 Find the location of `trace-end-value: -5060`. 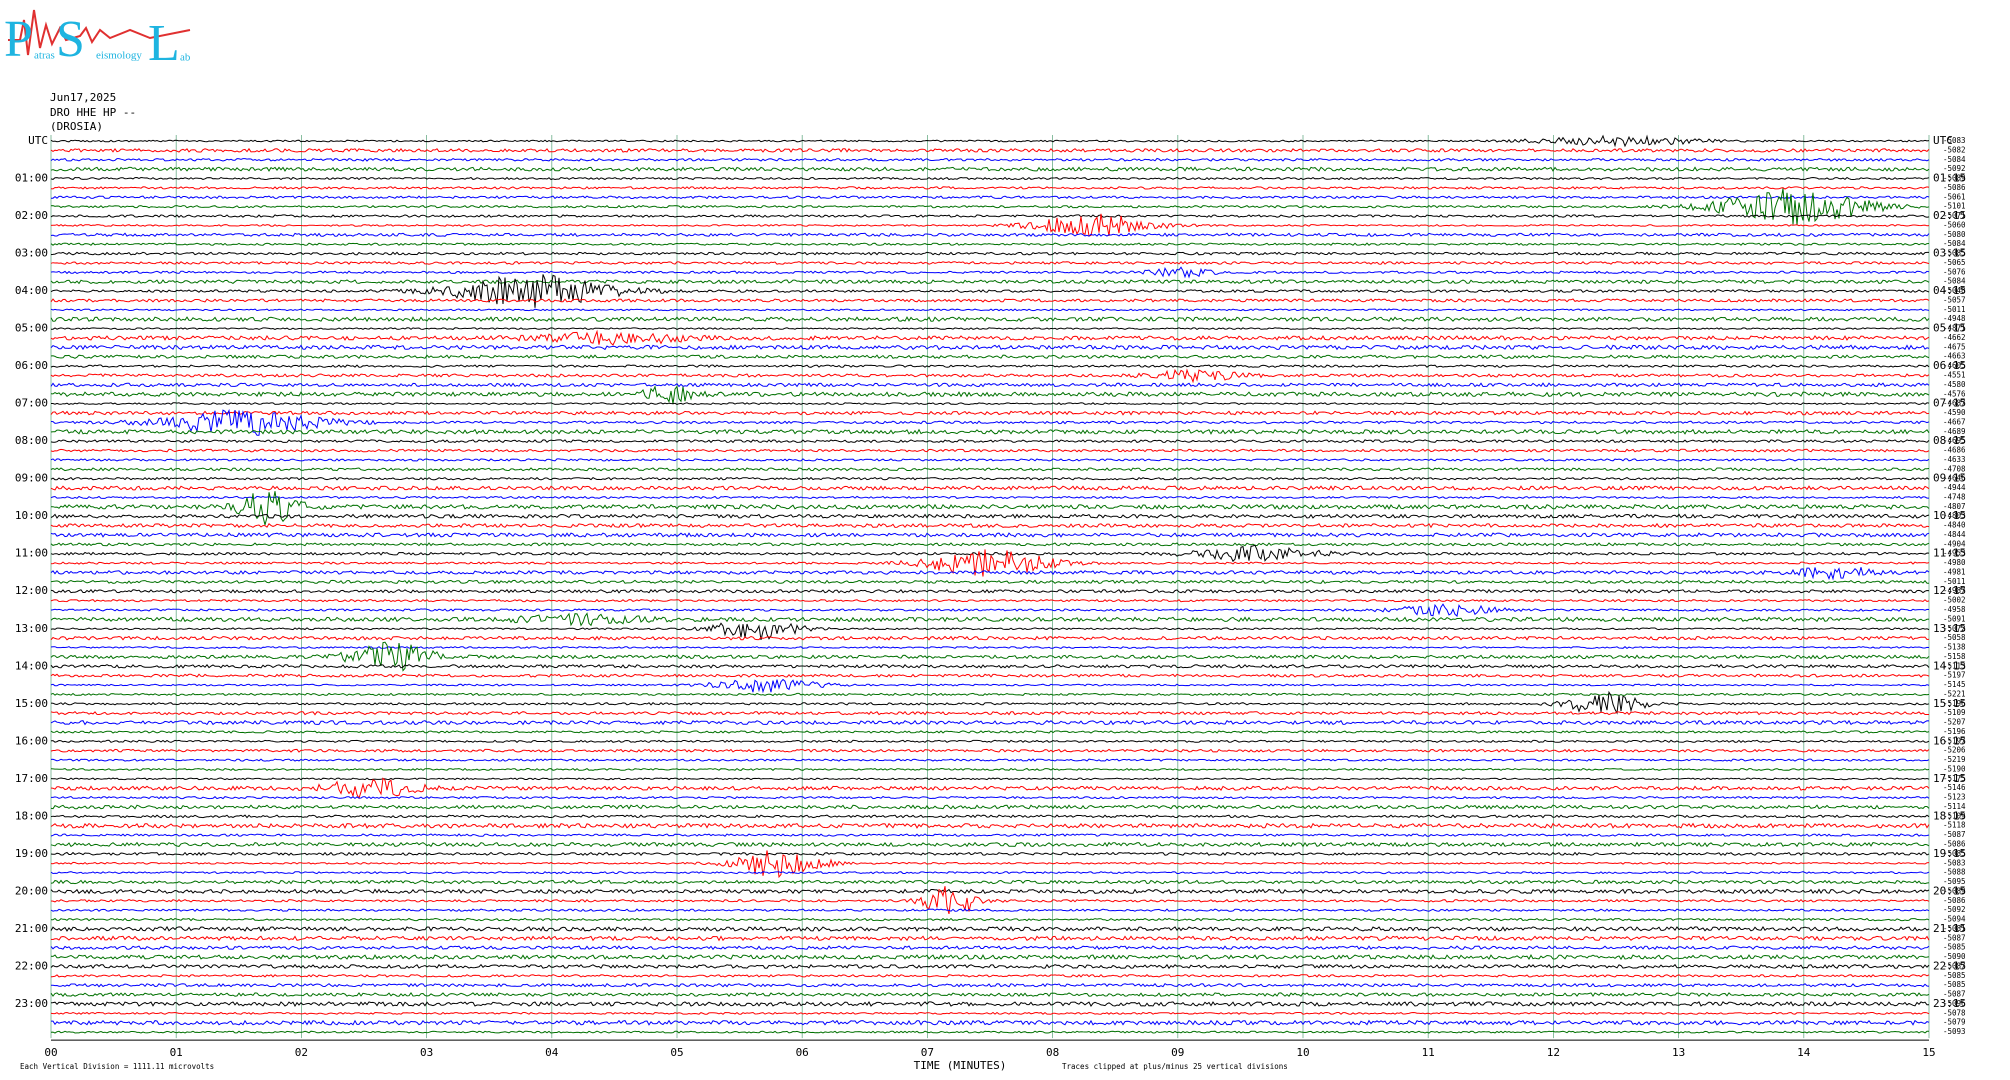

trace-end-value: -5060 is located at coordinates (1954, 224).